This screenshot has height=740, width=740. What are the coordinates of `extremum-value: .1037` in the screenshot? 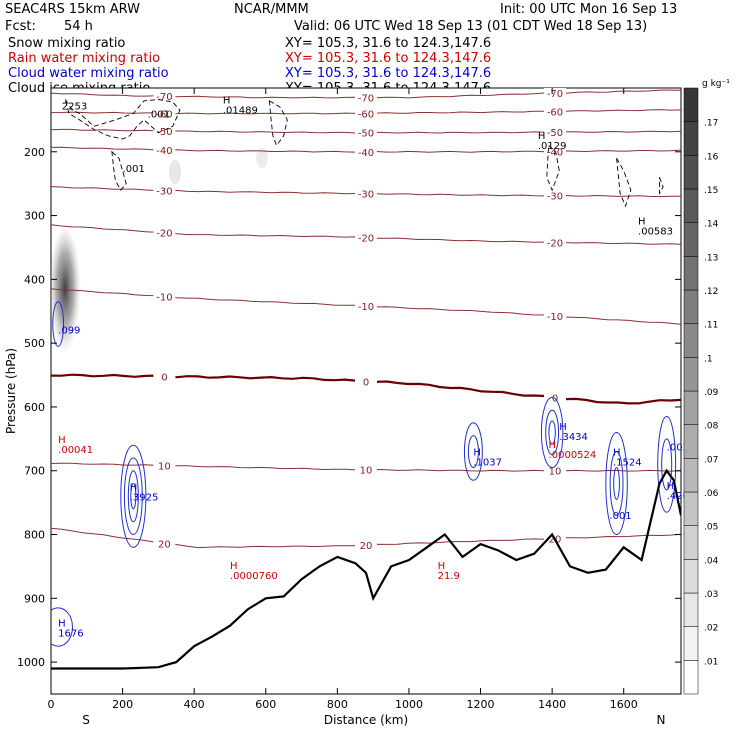 It's located at (487, 463).